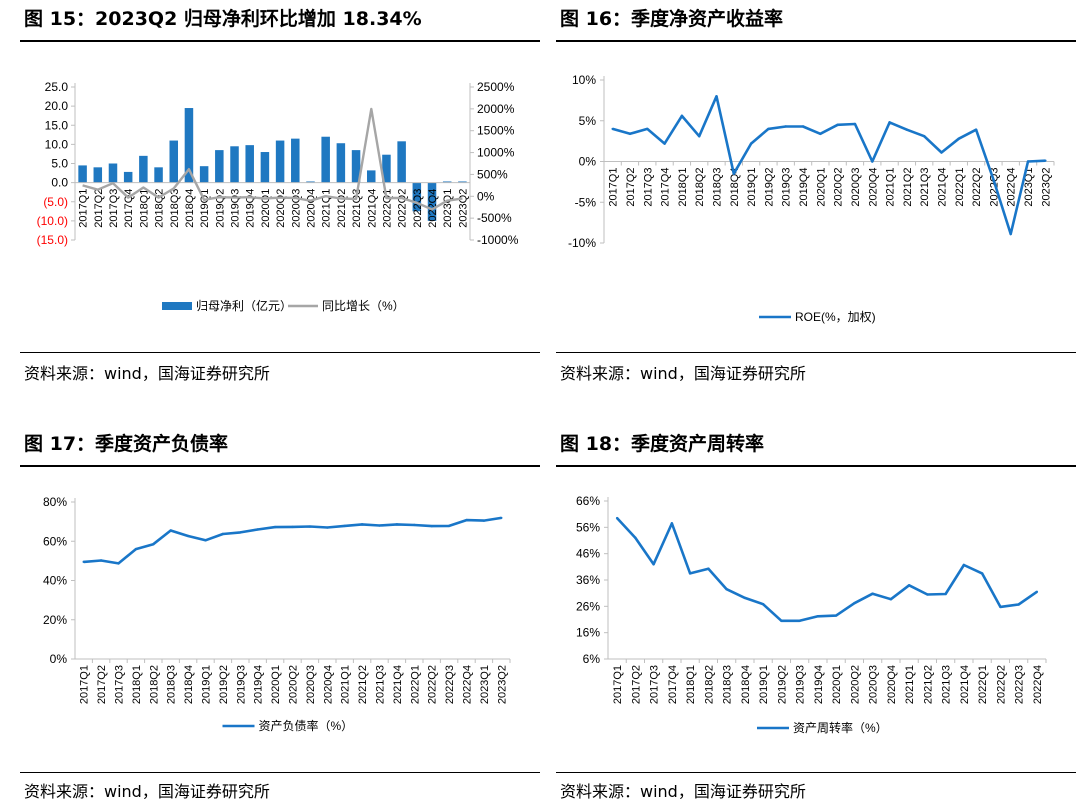 Image resolution: width=1080 pixels, height=809 pixels. What do you see at coordinates (281, 208) in the screenshot?
I see `x-tick-label: 2020Q2` at bounding box center [281, 208].